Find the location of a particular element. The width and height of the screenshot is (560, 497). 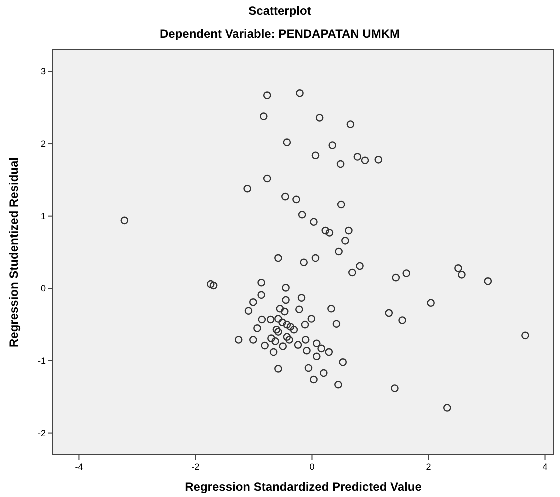

x-tick-label: -2 is located at coordinates (196, 467).